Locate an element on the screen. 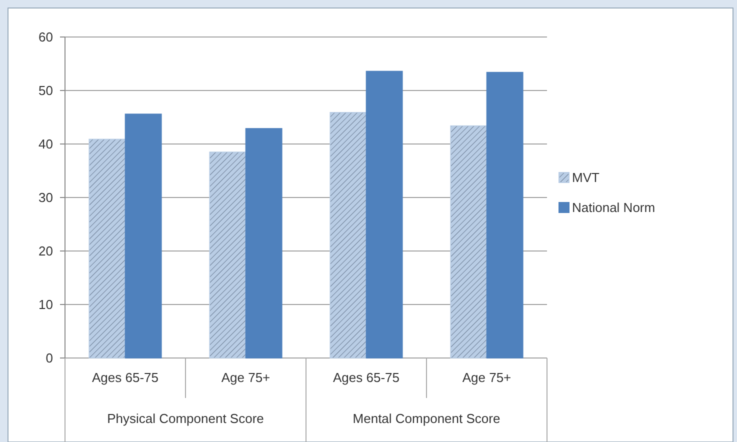  y-tick-label: 0 is located at coordinates (49, 358).